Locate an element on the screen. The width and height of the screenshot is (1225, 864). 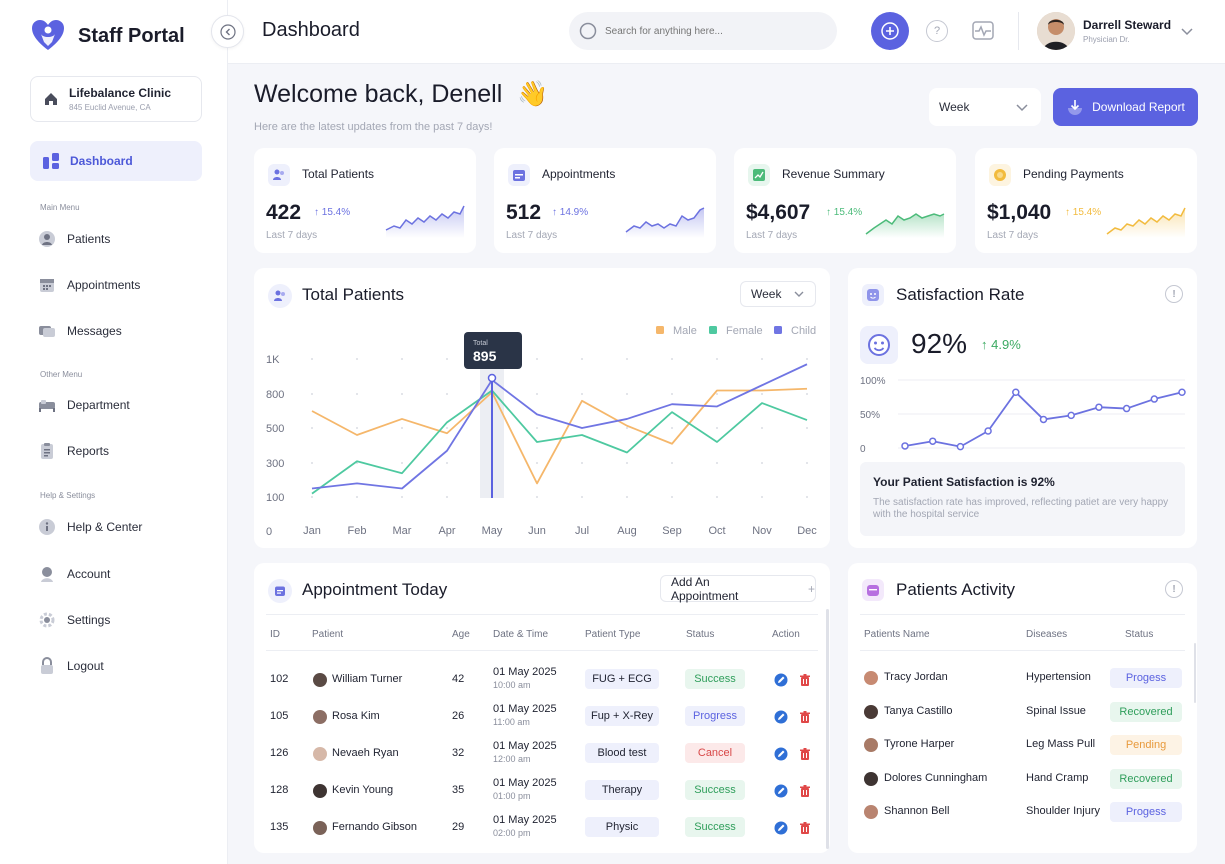
cell-time: 02:00 pm is located at coordinates (512, 833).